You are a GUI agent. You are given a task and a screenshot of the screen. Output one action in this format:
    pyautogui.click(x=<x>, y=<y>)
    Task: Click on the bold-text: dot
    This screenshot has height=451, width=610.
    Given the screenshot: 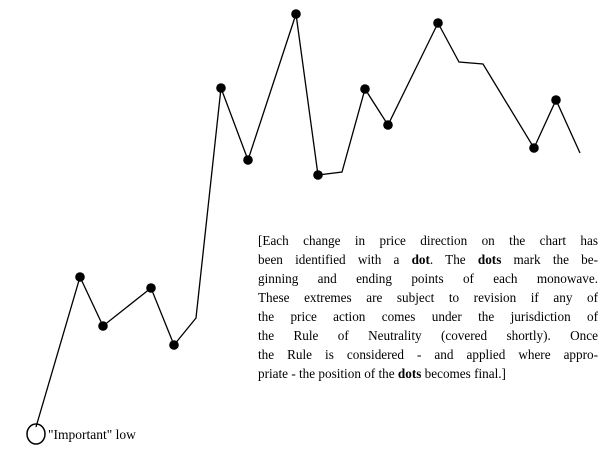 What is the action you would take?
    pyautogui.click(x=420, y=259)
    